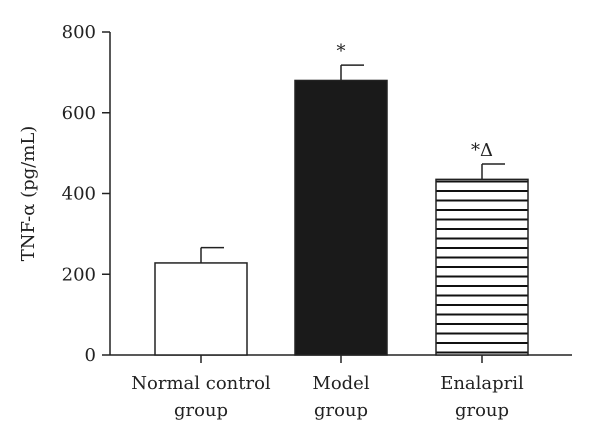  What do you see at coordinates (79, 194) in the screenshot?
I see `y-tick-label: 400` at bounding box center [79, 194].